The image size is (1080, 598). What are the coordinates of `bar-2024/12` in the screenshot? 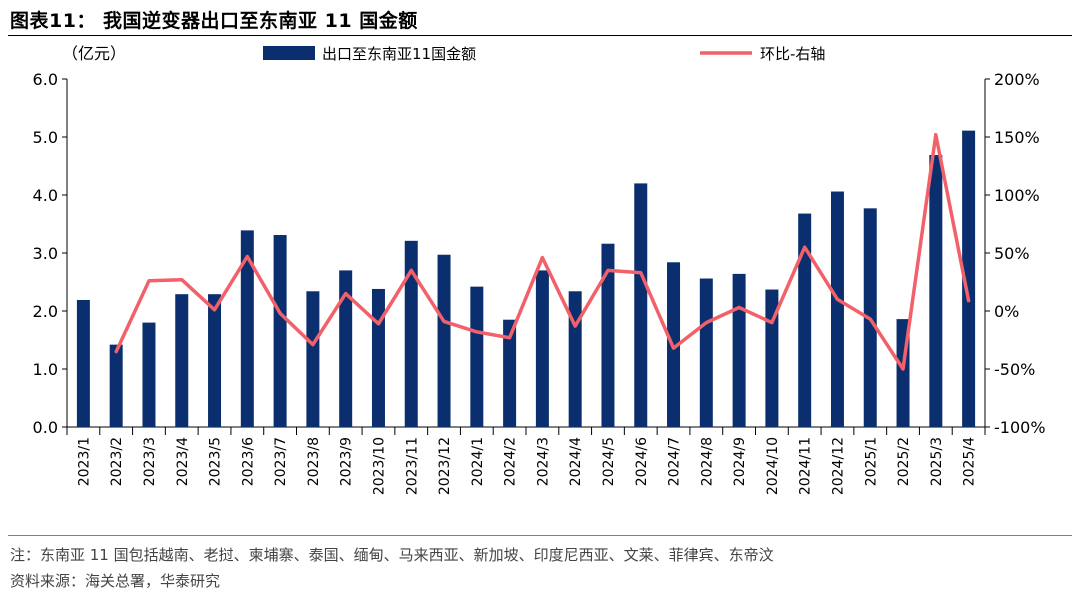 It's located at (837, 309).